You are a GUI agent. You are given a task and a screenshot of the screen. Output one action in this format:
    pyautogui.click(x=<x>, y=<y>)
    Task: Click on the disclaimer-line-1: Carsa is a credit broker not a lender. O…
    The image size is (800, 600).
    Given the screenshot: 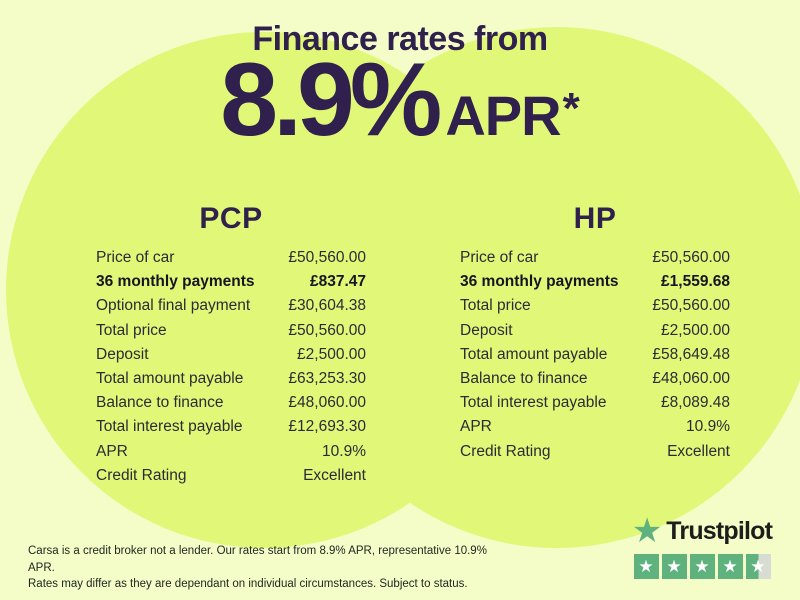 What is the action you would take?
    pyautogui.click(x=257, y=559)
    